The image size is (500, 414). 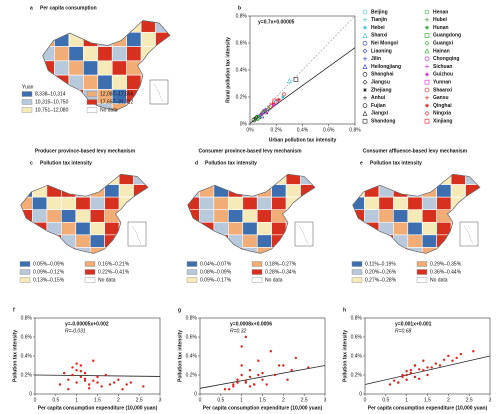 What do you see at coordinates (442, 67) in the screenshot?
I see `legend-label: Sichuan` at bounding box center [442, 67].